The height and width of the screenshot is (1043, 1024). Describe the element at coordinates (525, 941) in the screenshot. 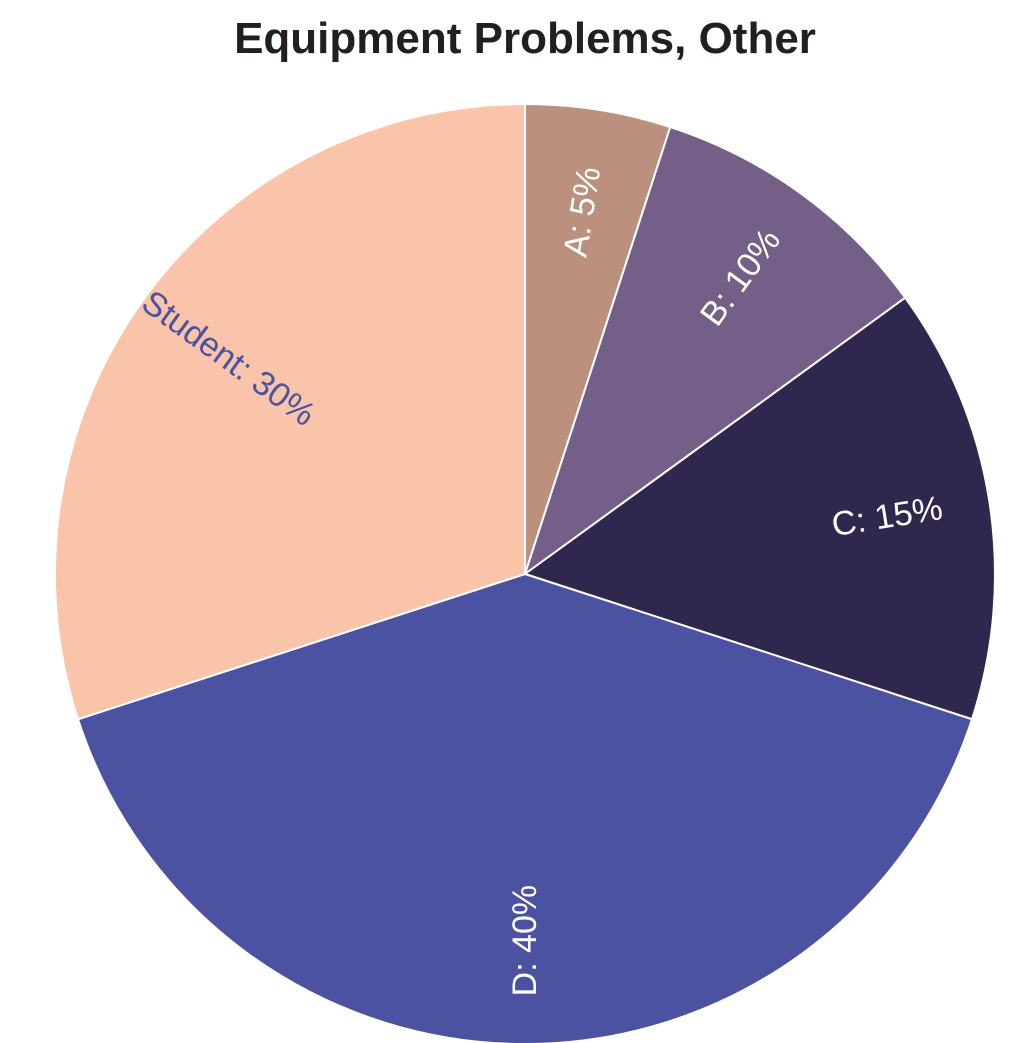

I see `pie-label-d: D: 40%` at that location.